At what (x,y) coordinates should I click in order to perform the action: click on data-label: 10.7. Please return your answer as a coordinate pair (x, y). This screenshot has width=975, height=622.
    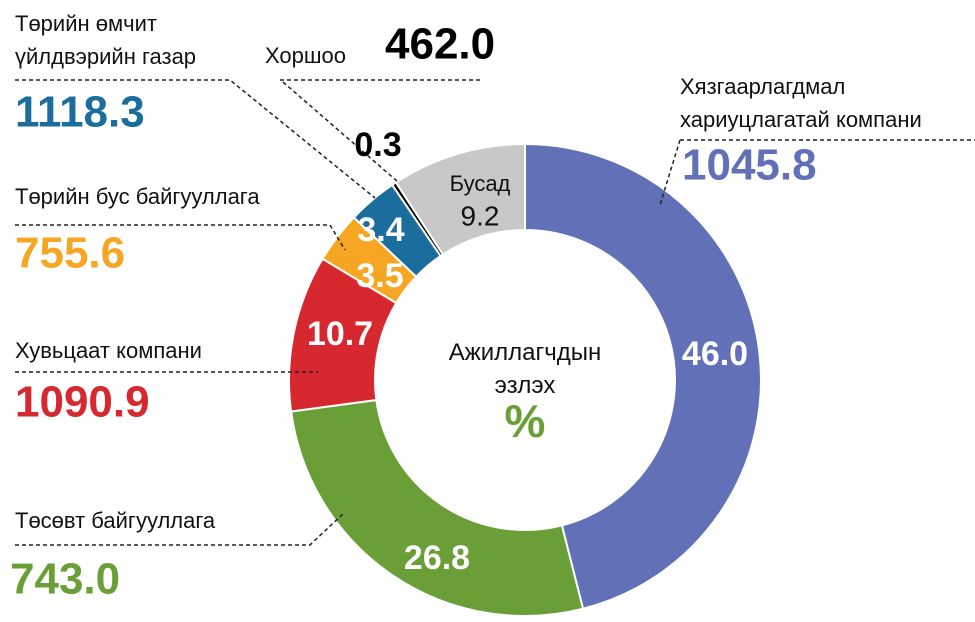
    Looking at the image, I should click on (340, 334).